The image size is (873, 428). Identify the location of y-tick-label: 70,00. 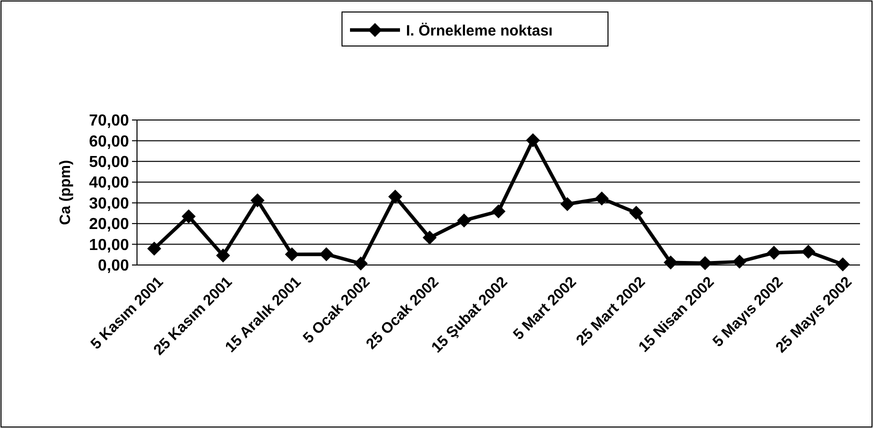
(109, 121).